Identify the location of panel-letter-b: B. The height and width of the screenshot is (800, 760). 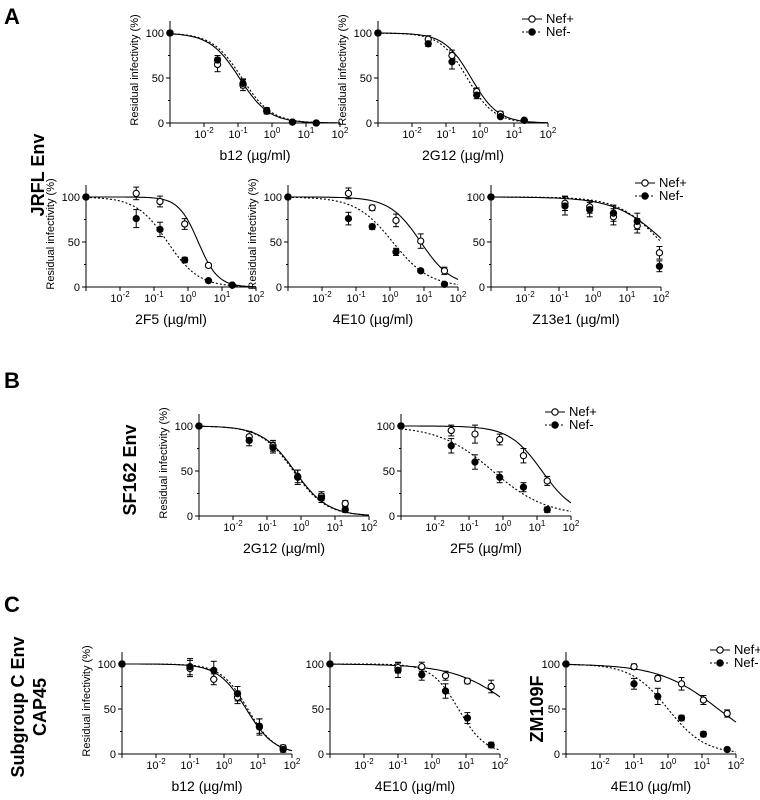
(12, 380).